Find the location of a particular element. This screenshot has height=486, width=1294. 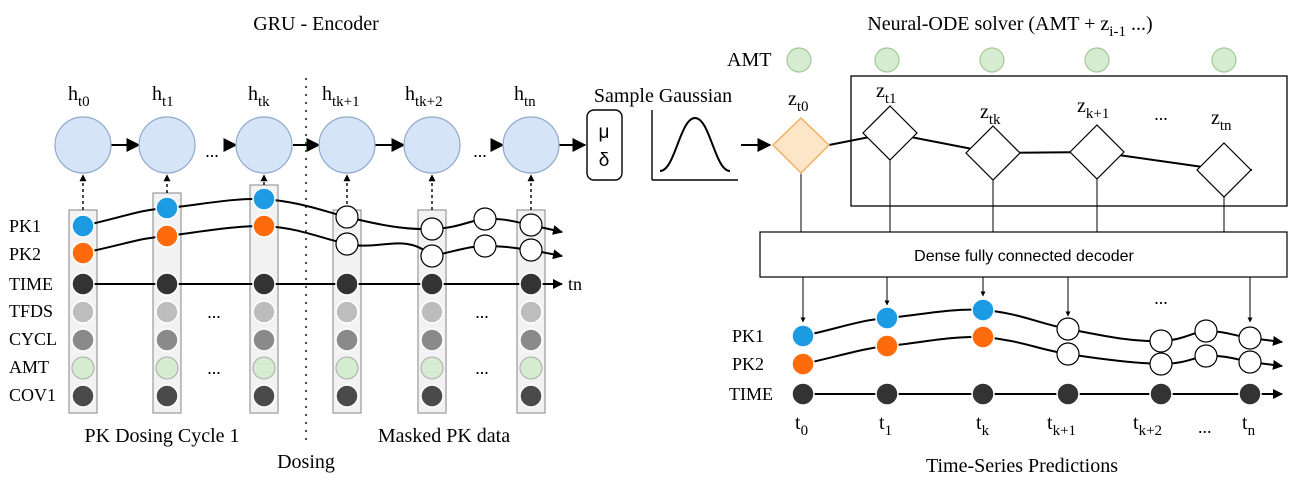

feature-label: TFDS is located at coordinates (31, 311).